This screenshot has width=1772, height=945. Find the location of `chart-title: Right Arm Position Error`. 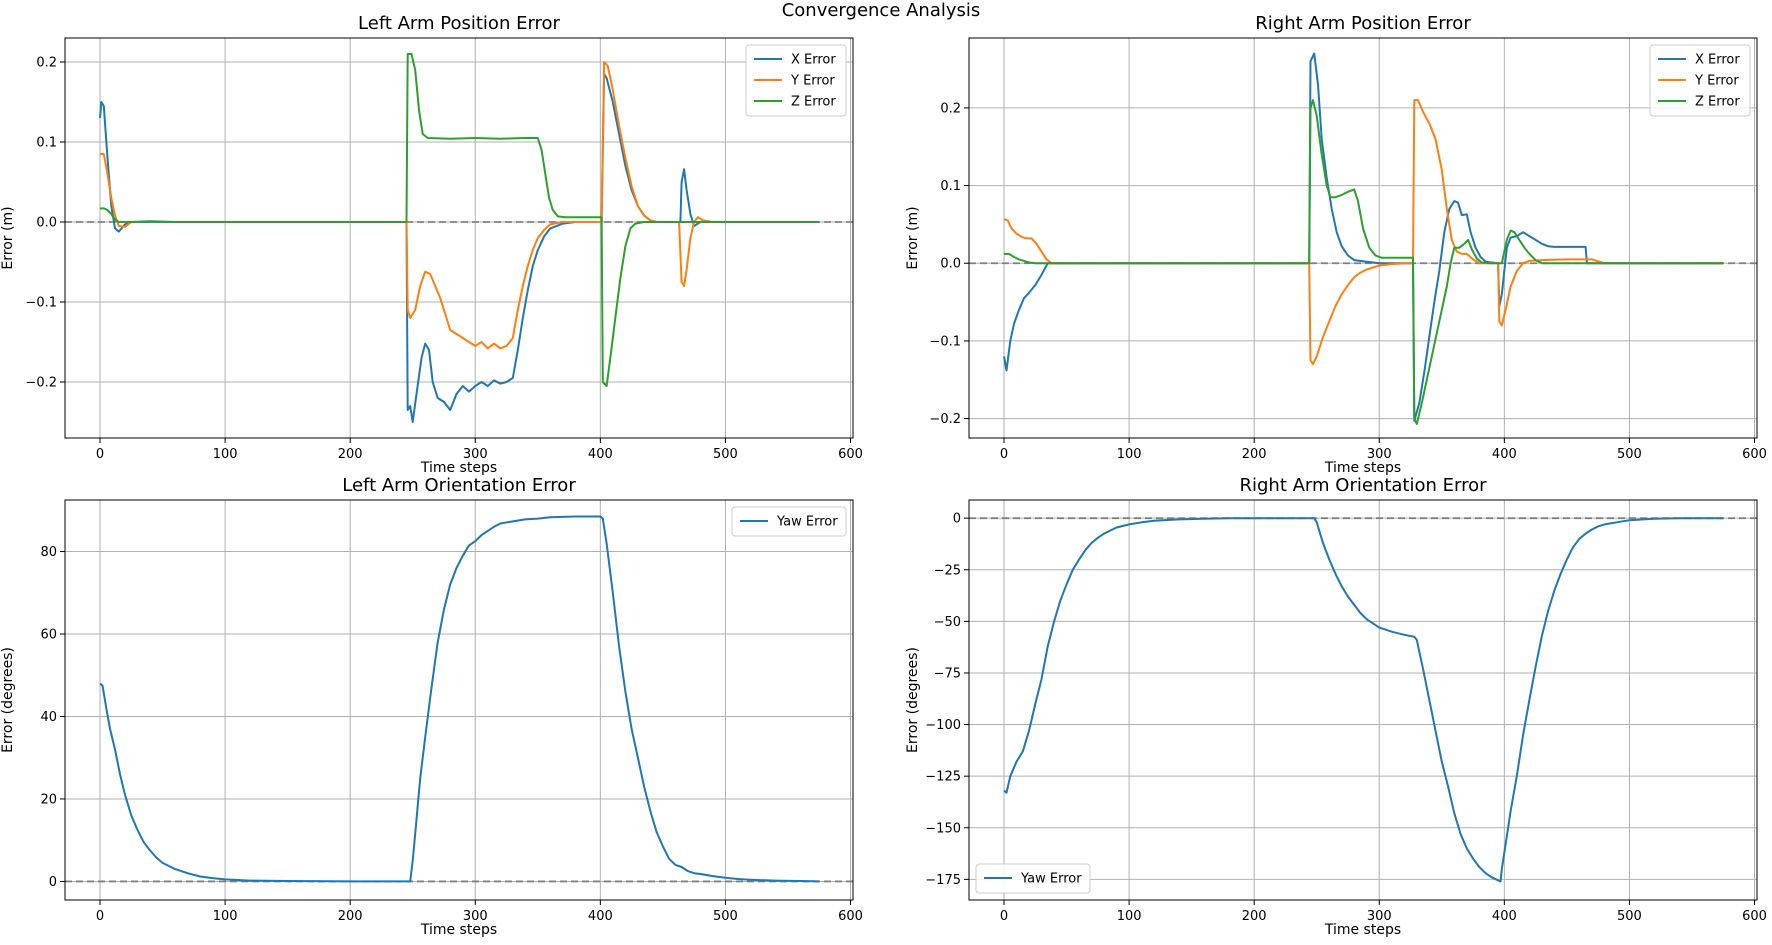

chart-title: Right Arm Position Error is located at coordinates (1363, 23).